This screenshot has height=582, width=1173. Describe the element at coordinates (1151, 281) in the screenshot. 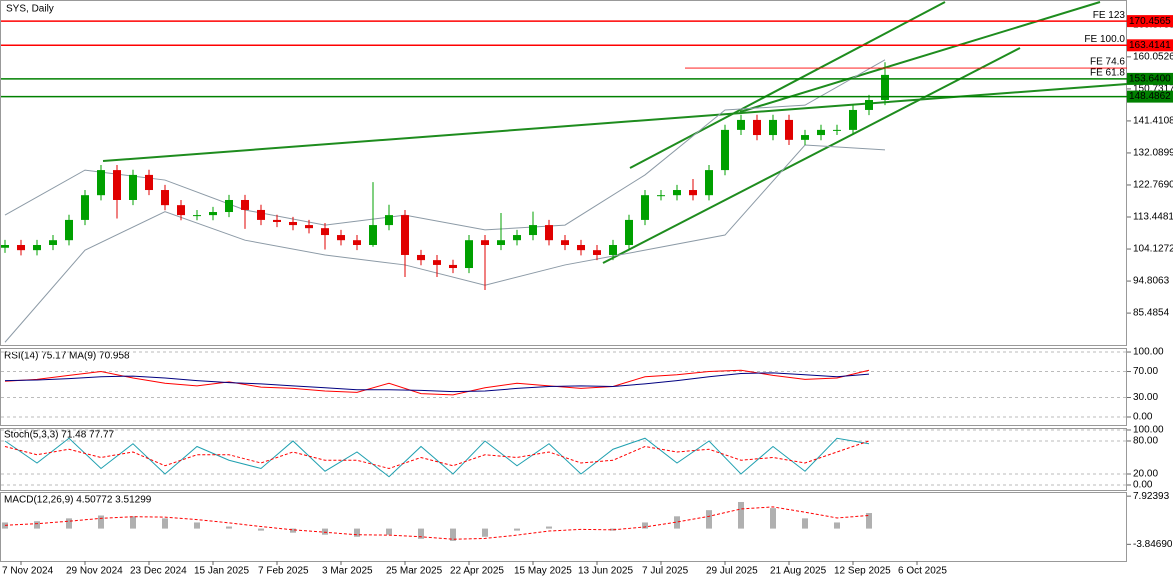

I see `y-tick-label: 94.8063` at that location.